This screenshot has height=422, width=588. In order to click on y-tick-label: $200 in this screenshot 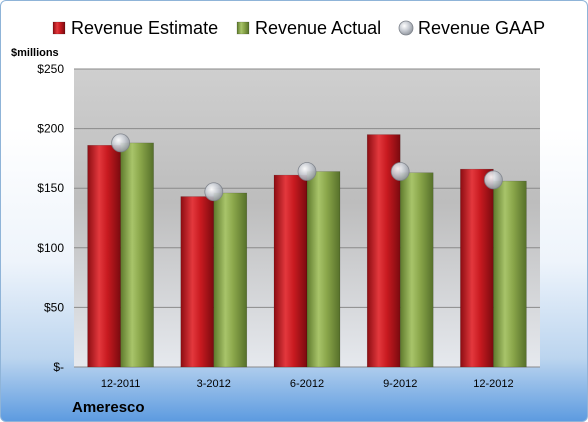, I will do `click(50, 129)`.